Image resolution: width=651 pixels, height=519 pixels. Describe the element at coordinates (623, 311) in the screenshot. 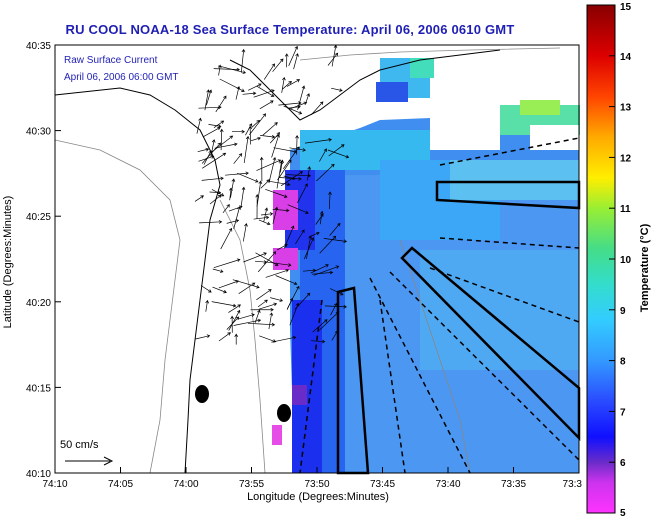

I see `colorbar-tick-label: 9` at that location.